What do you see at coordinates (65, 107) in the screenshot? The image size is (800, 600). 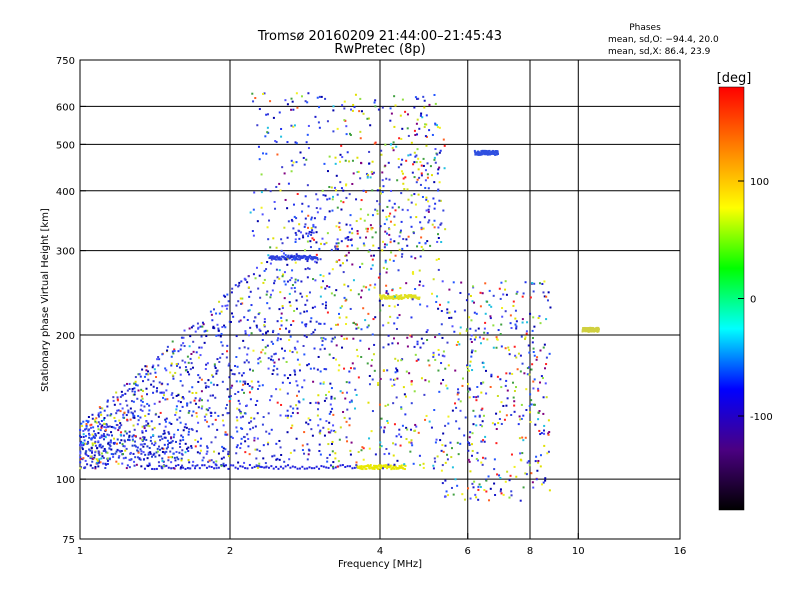 I see `y-tick-label: 600` at bounding box center [65, 107].